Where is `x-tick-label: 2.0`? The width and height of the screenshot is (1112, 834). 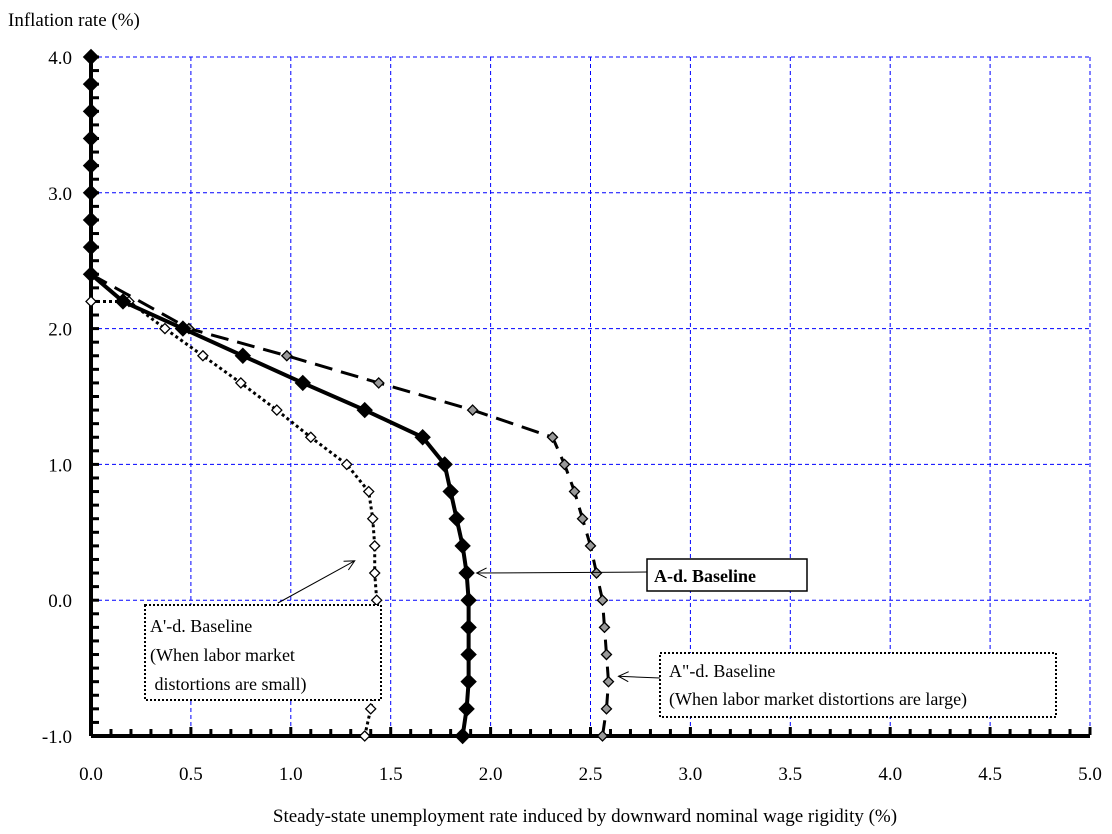
x-tick-label: 2.0 is located at coordinates (491, 774).